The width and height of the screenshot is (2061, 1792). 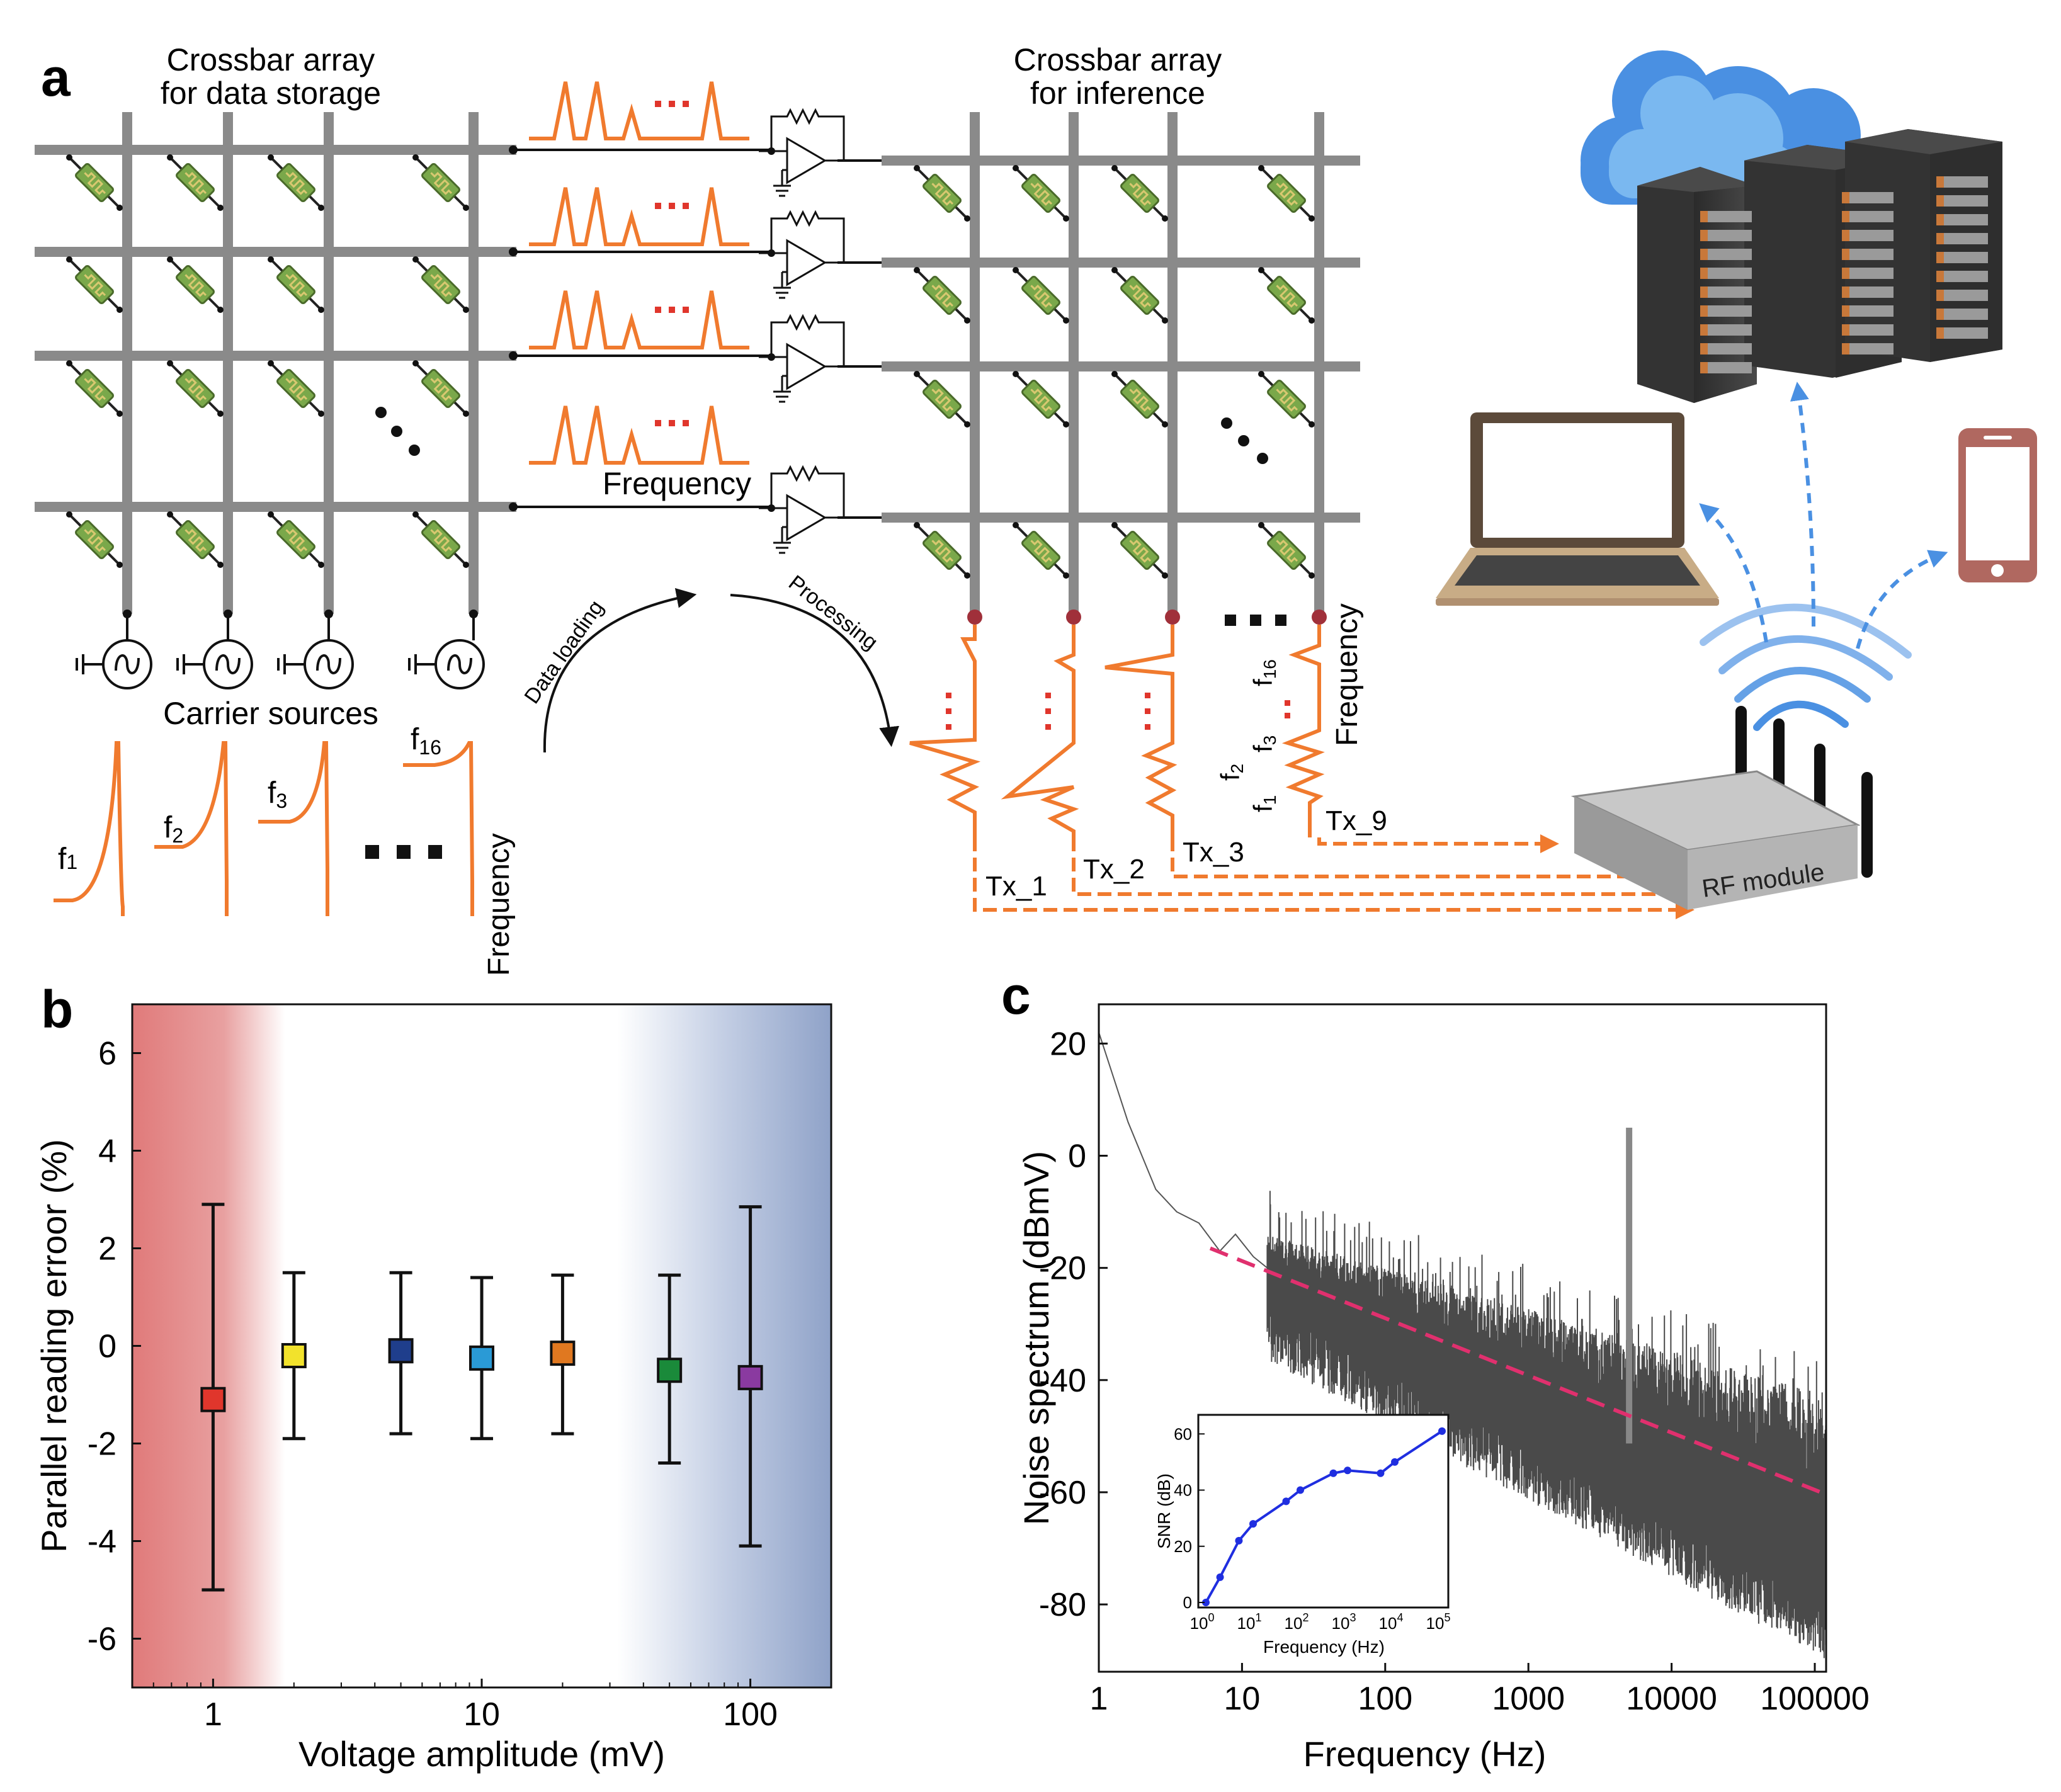 What do you see at coordinates (1062, 1268) in the screenshot?
I see `y-tick-label: -20` at bounding box center [1062, 1268].